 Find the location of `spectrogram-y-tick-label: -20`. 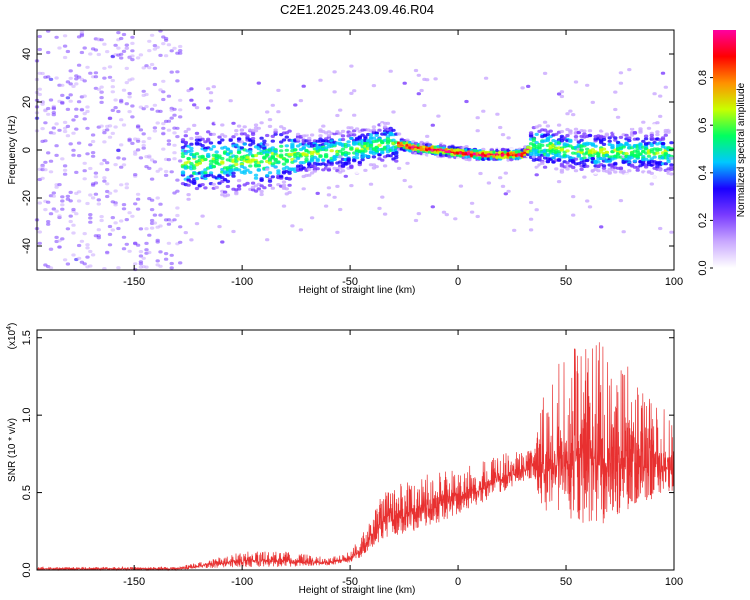

spectrogram-y-tick-label: -20 is located at coordinates (27, 198).